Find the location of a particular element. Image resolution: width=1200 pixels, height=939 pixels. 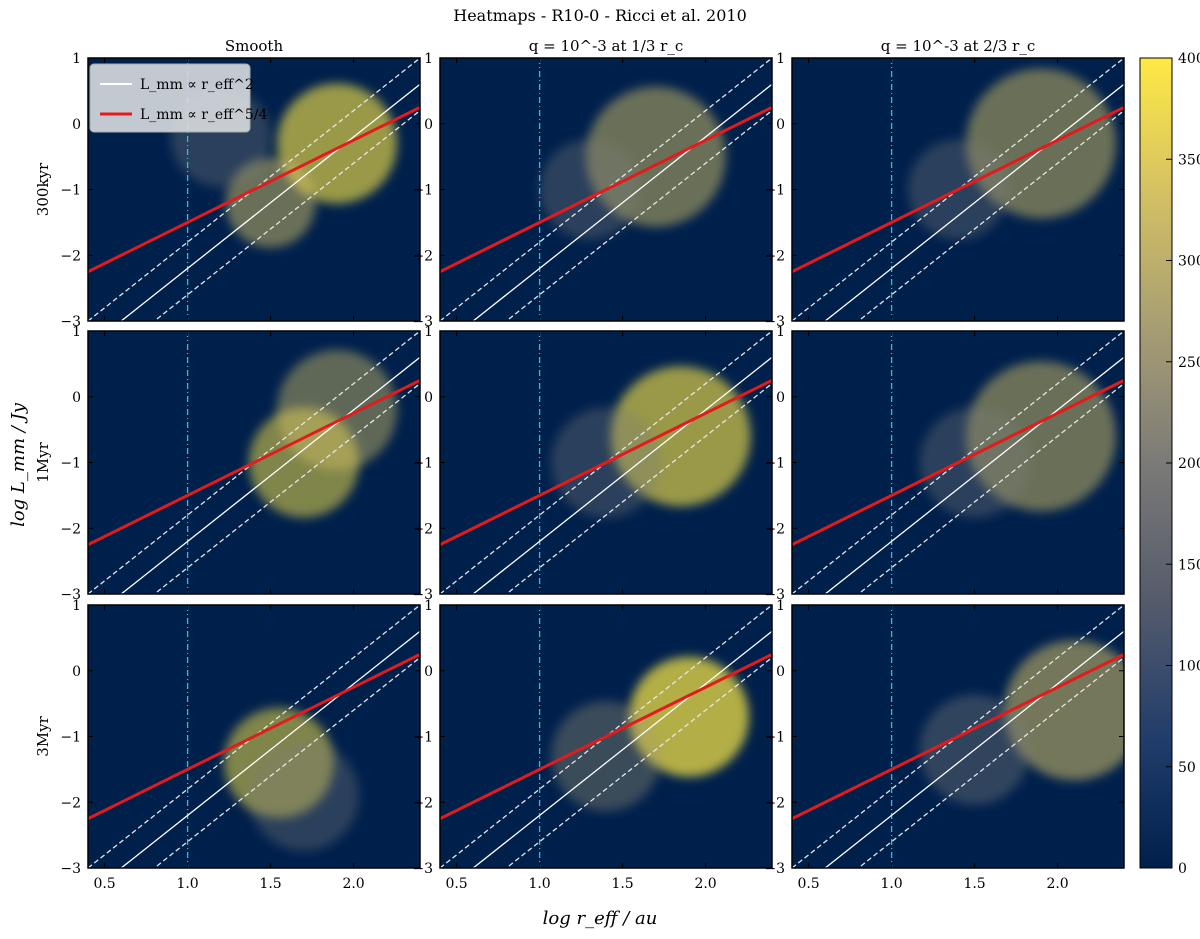

panel-r1-c0: −3 −2 −1 0 1 1Myr is located at coordinates (227, 463).